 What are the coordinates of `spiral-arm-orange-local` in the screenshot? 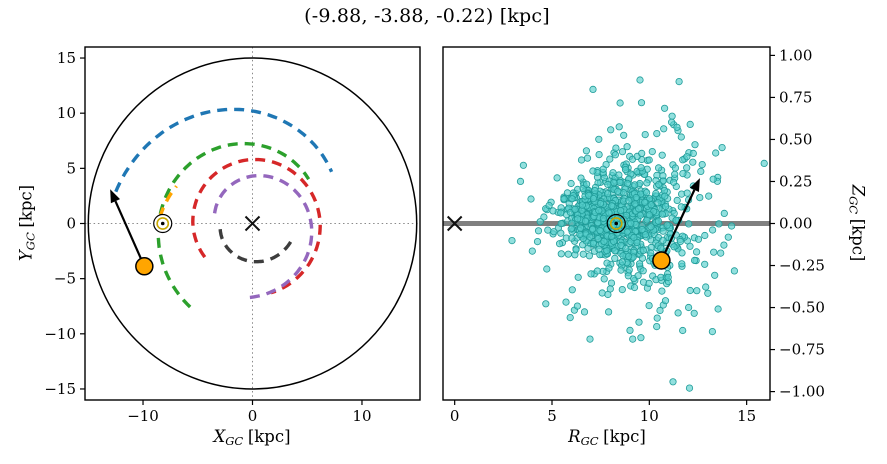 It's located at (168, 201).